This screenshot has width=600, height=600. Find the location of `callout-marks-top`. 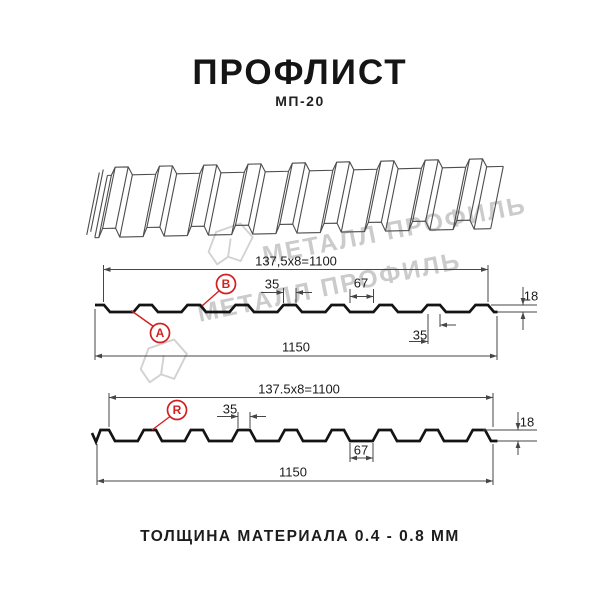

callout-marks-top is located at coordinates (183, 308).